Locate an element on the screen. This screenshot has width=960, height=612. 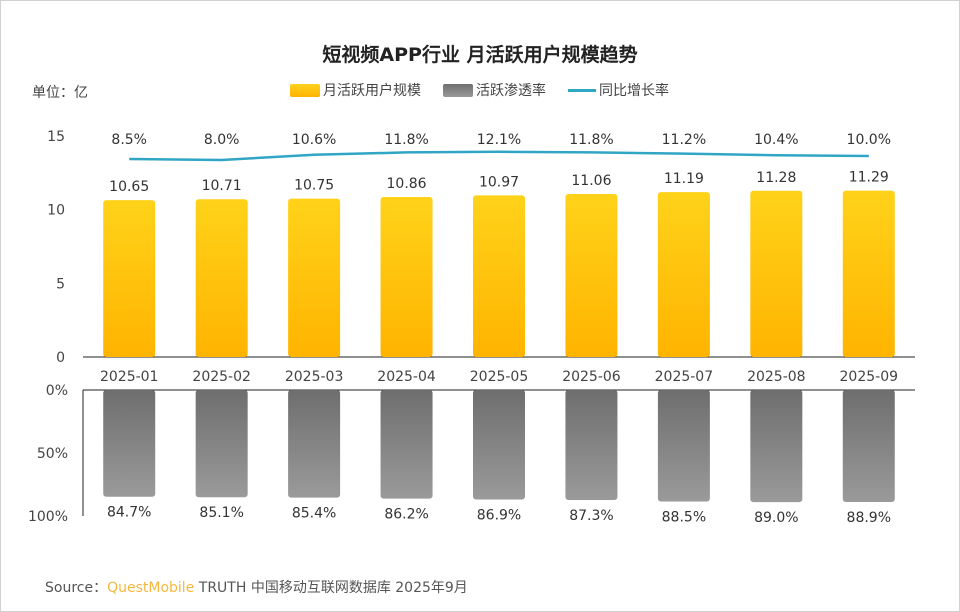
penetration-data-label: 88.5% is located at coordinates (684, 518).